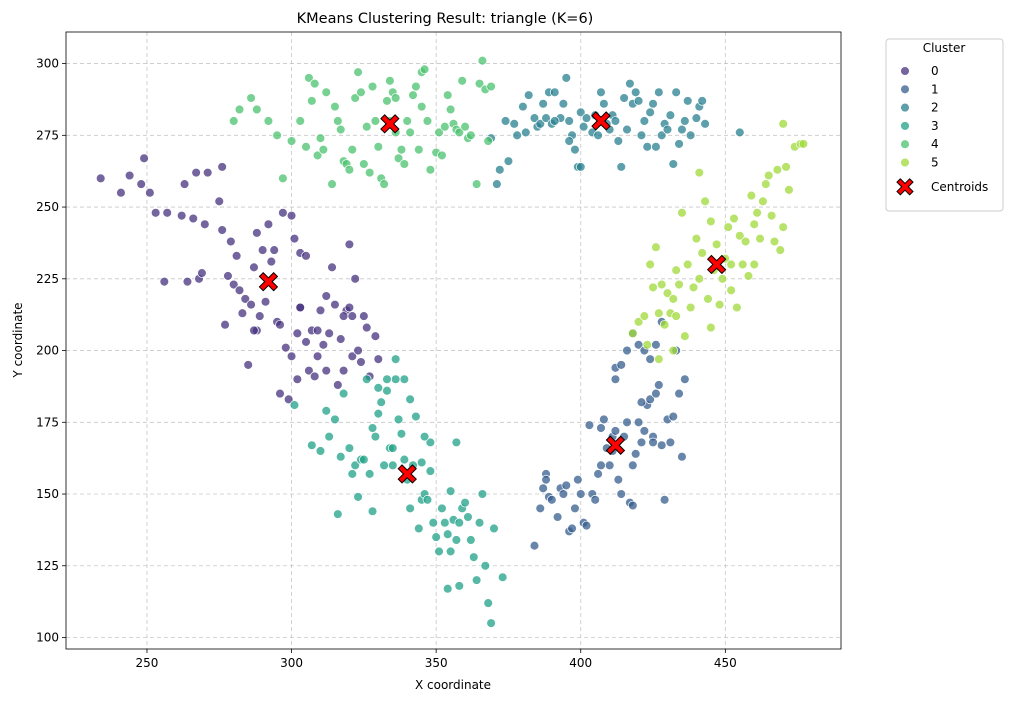 The image size is (1012, 701). I want to click on y-tick-label: 275, so click(47, 135).